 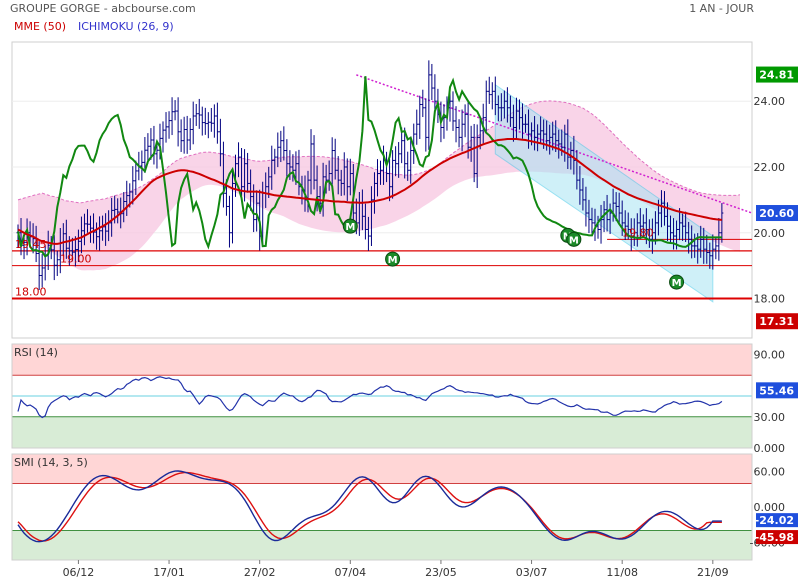 What do you see at coordinates (554, 144) in the screenshot?
I see `resistance-trendline` at bounding box center [554, 144].